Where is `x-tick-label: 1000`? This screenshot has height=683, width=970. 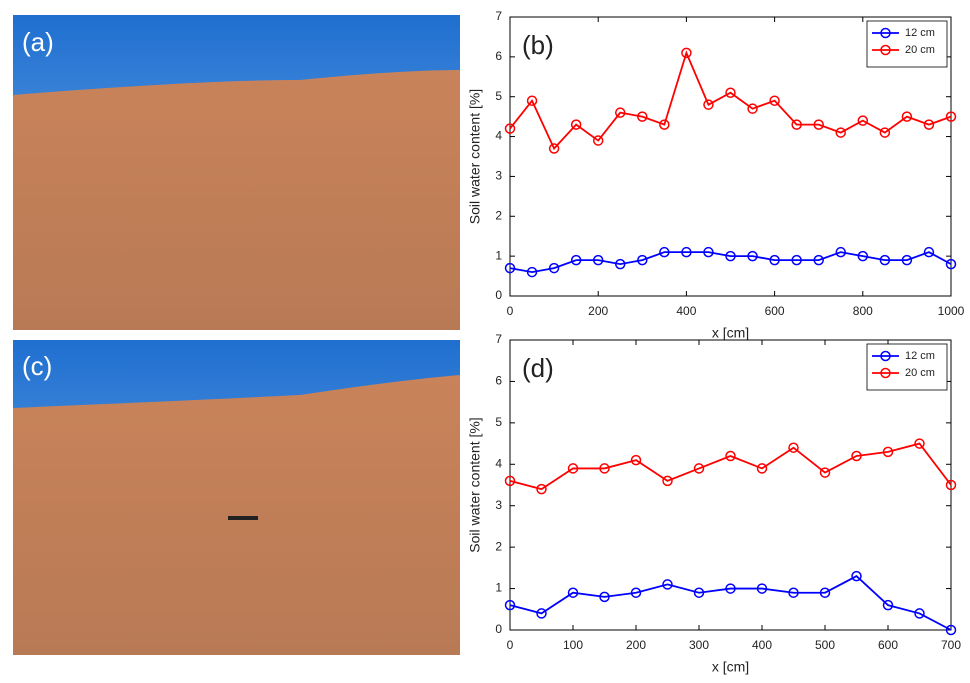 x-tick-label: 1000 is located at coordinates (951, 311).